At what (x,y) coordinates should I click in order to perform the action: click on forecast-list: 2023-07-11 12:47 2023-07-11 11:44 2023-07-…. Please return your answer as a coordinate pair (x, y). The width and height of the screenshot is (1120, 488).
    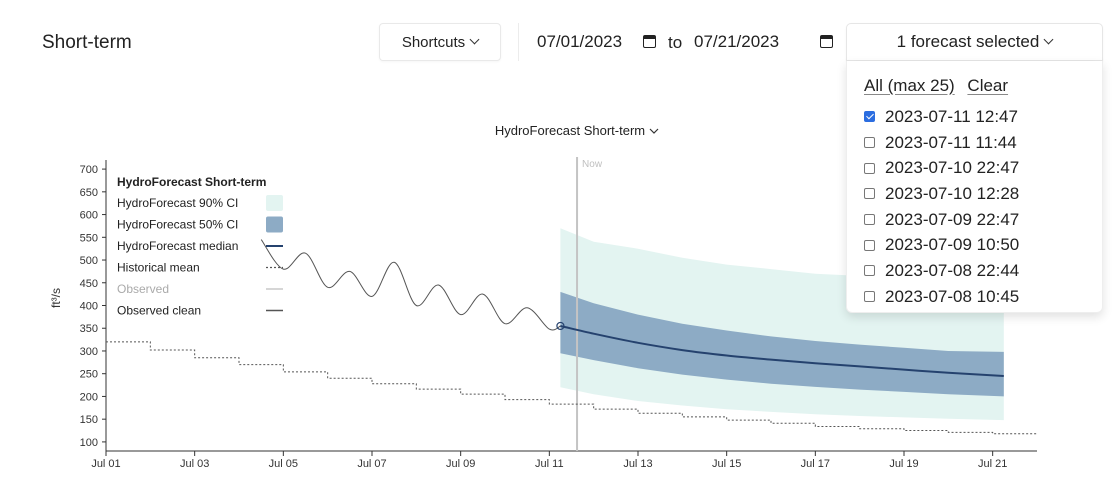
    Looking at the image, I should click on (941, 207).